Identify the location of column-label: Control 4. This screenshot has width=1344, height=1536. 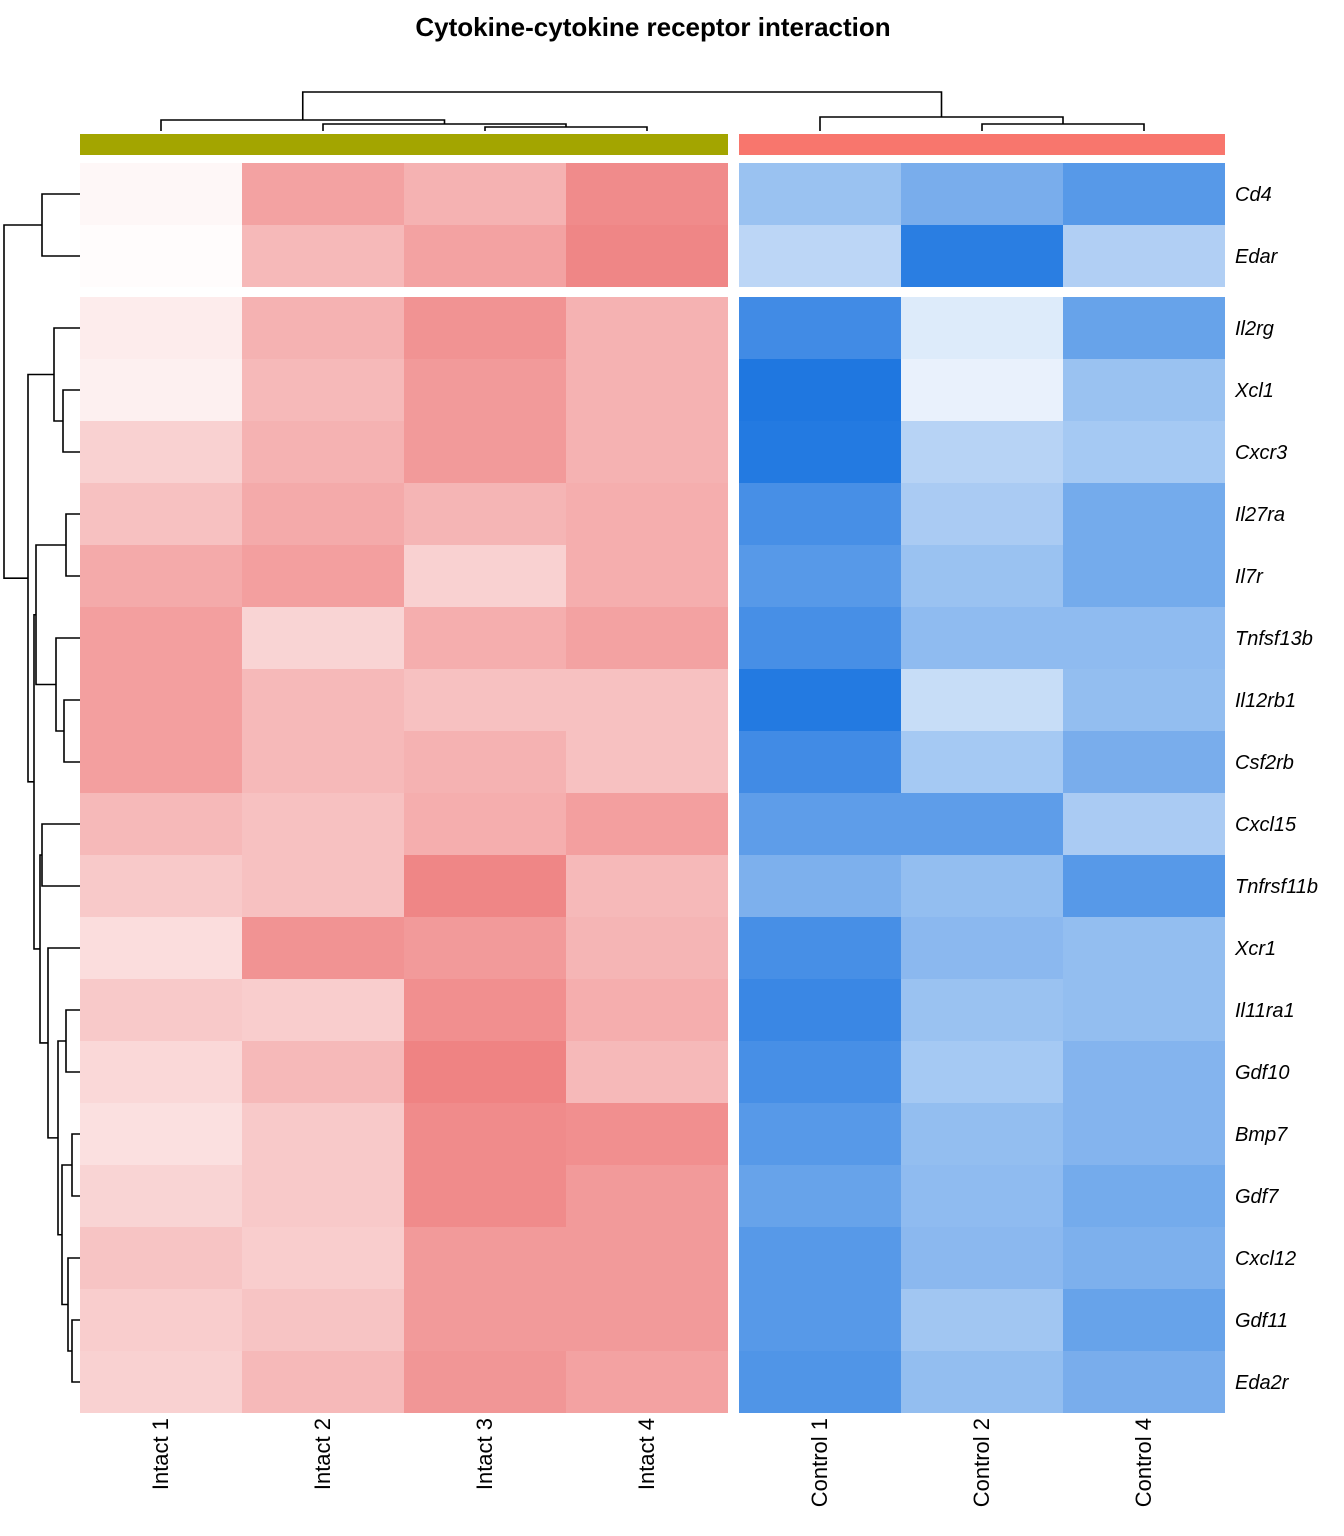
(1143, 1462).